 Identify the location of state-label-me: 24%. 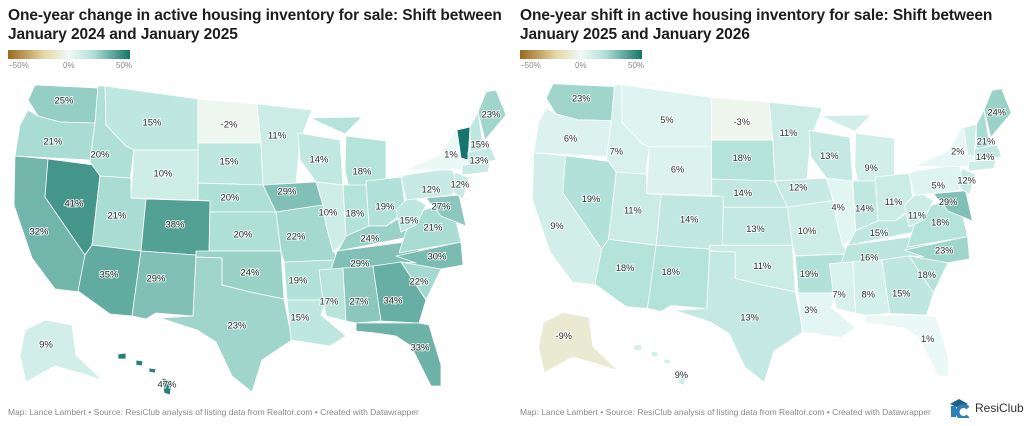
(997, 112).